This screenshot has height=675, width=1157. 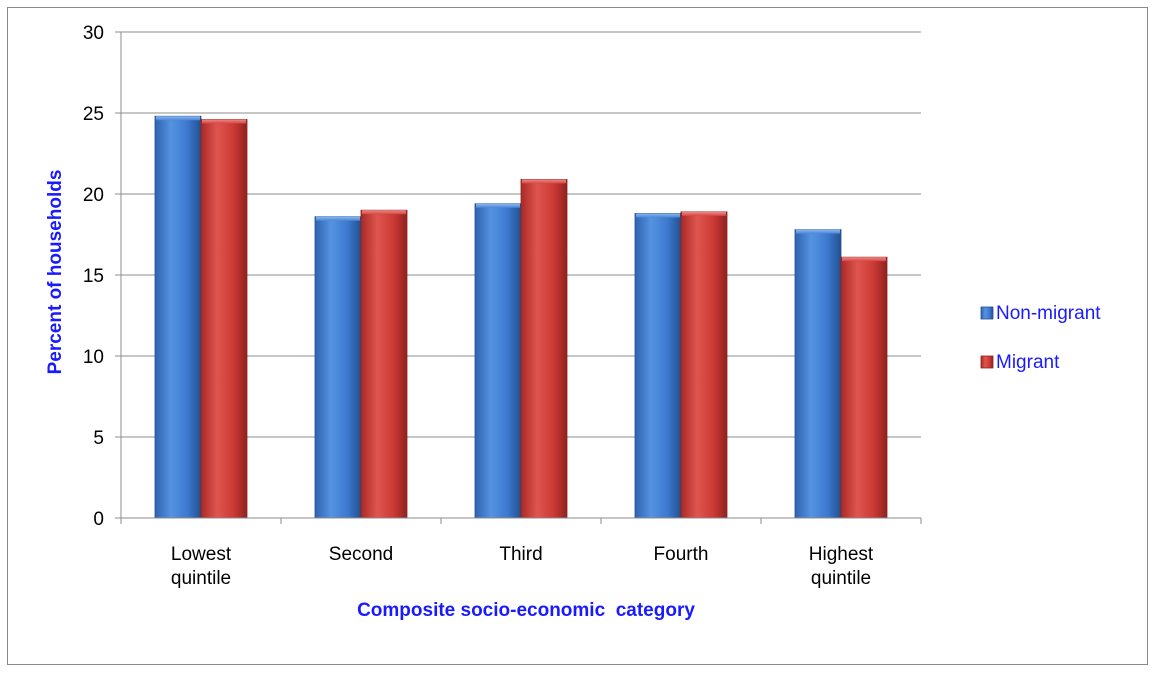 What do you see at coordinates (1048, 313) in the screenshot?
I see `legend-label-non-migrant: Non-migrant` at bounding box center [1048, 313].